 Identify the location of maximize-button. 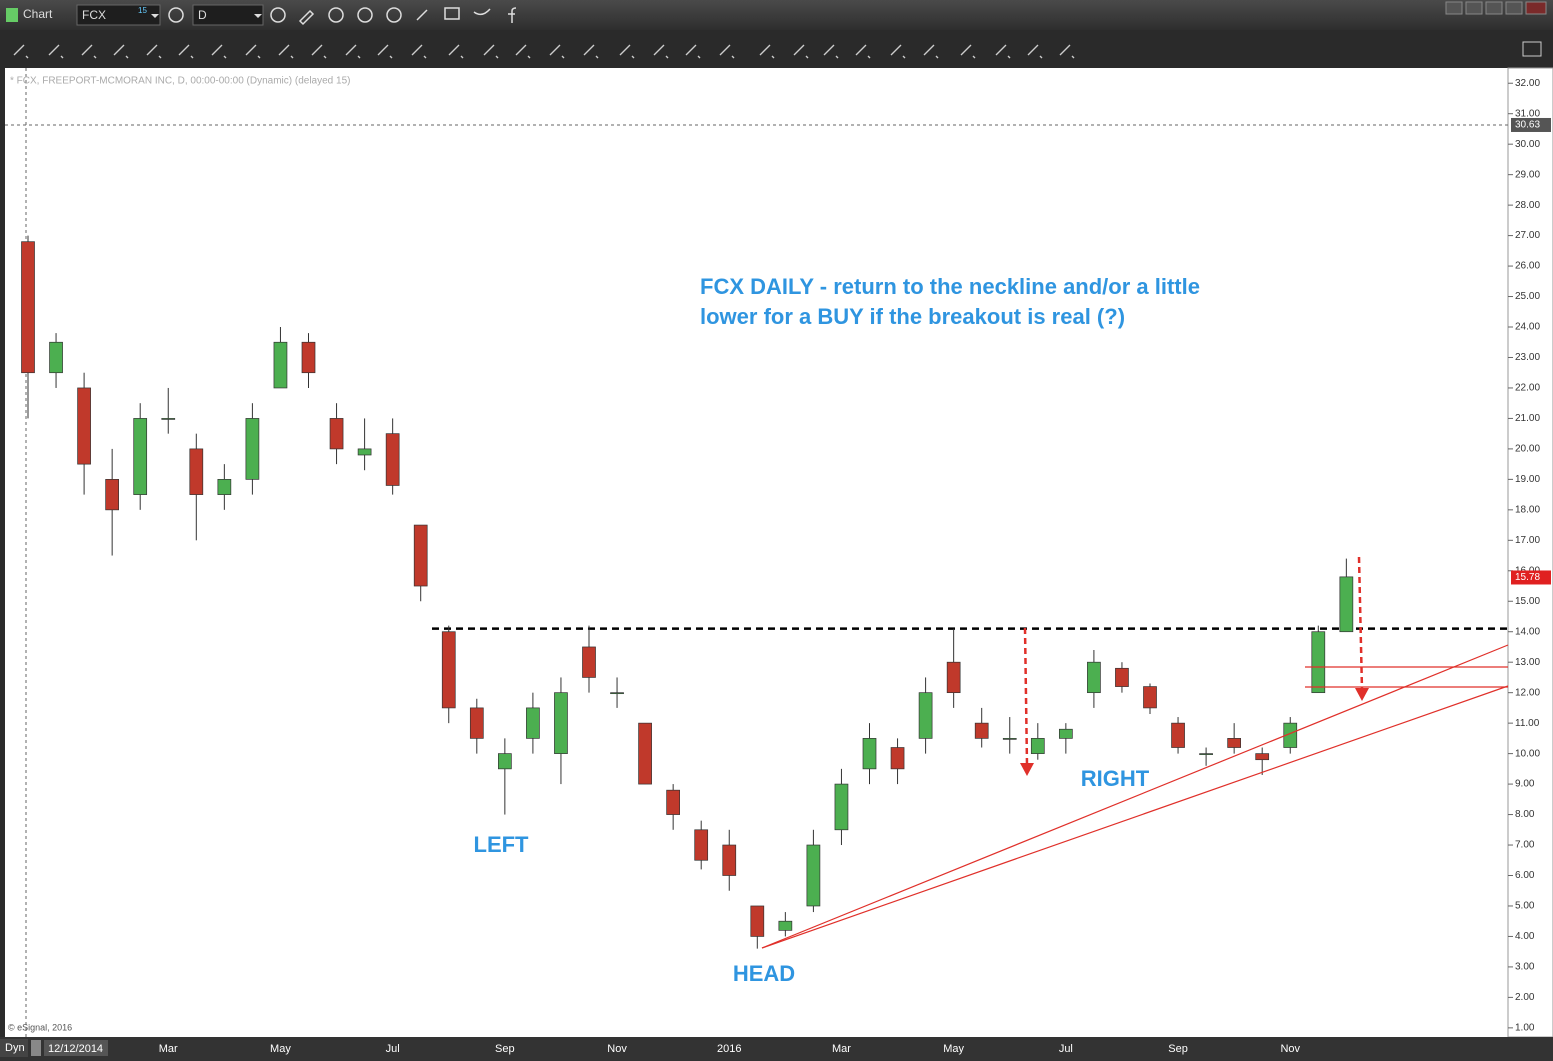
(1514, 8).